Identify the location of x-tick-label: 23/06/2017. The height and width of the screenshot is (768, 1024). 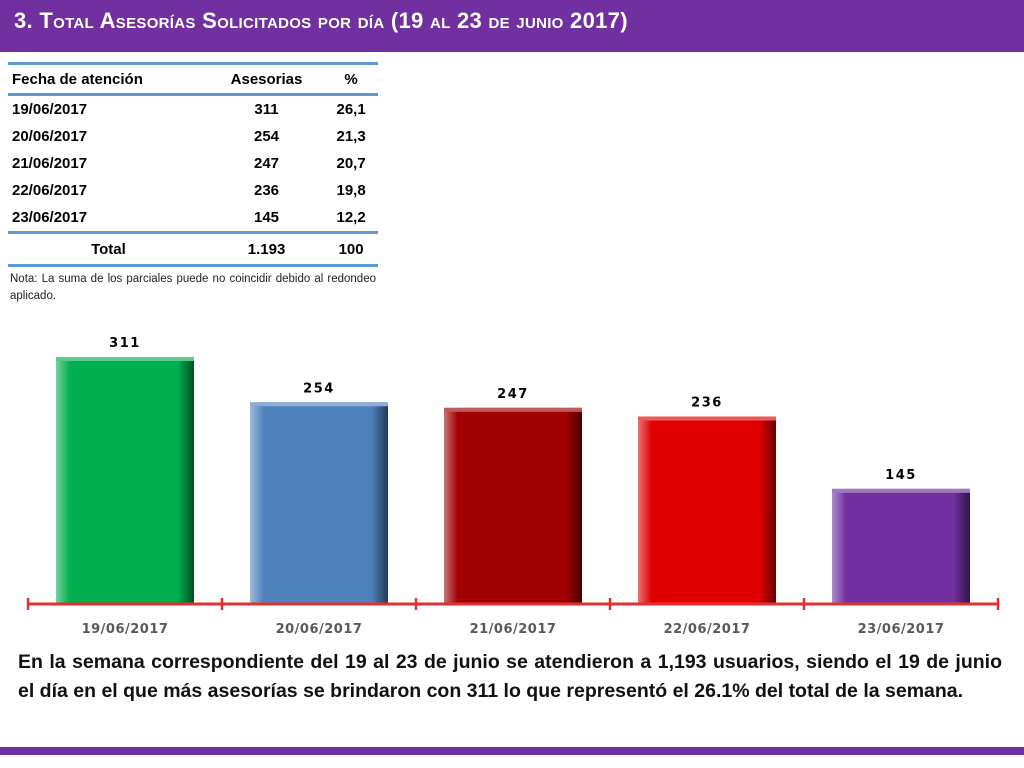
(901, 629).